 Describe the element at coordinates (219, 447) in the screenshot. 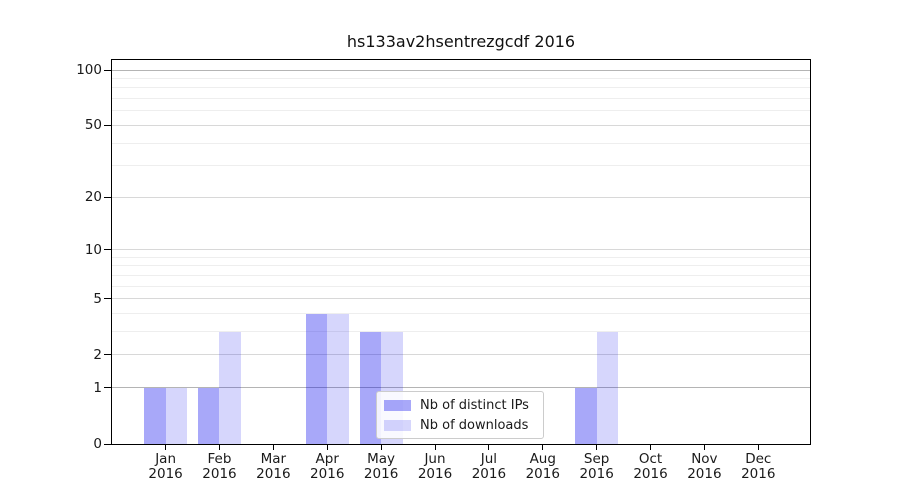

I see `x-tick-feb` at that location.